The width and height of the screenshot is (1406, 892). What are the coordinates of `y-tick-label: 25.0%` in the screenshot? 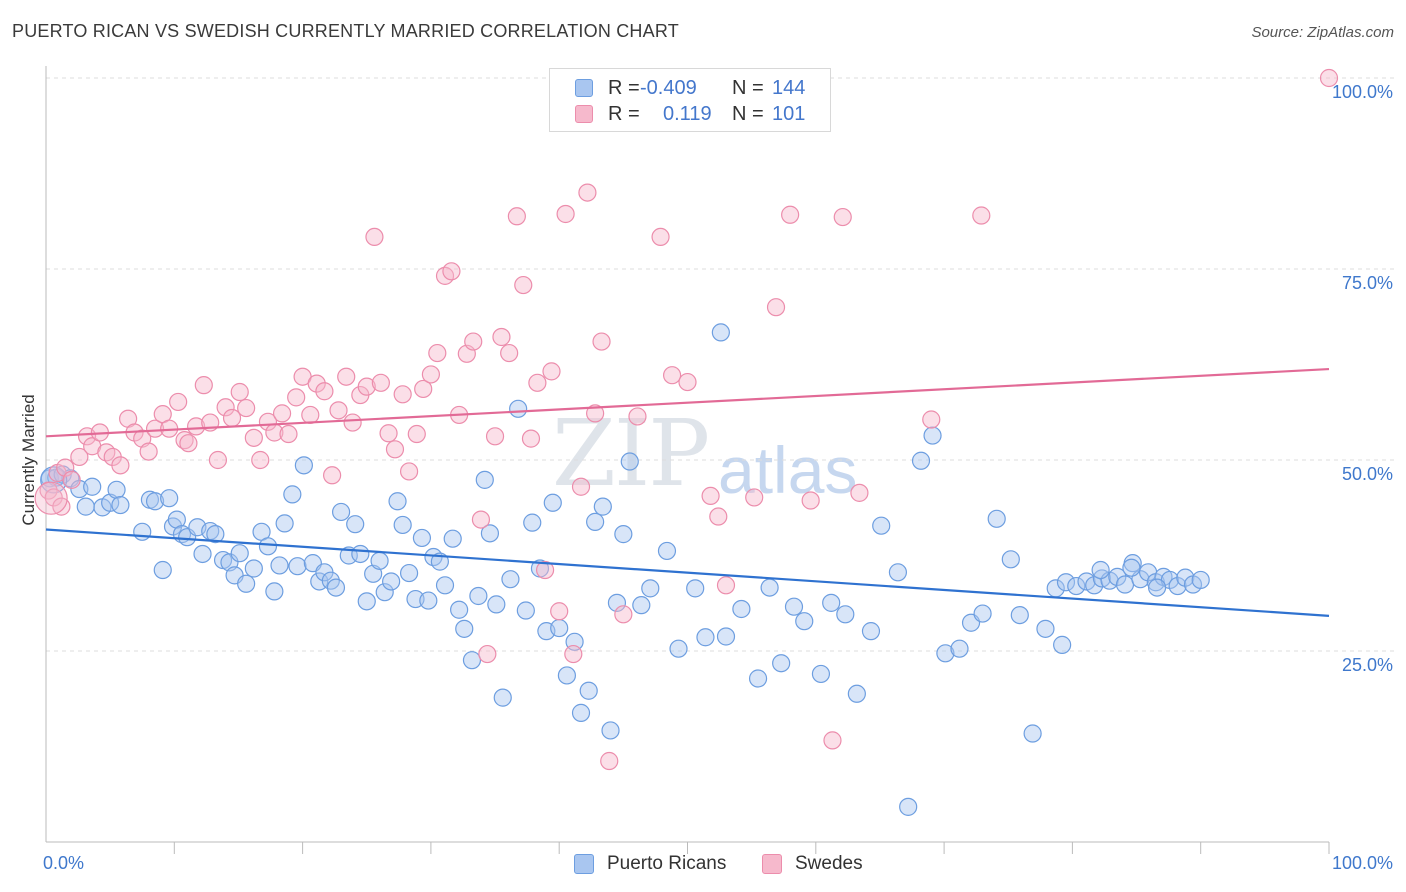 It's located at (1367, 665).